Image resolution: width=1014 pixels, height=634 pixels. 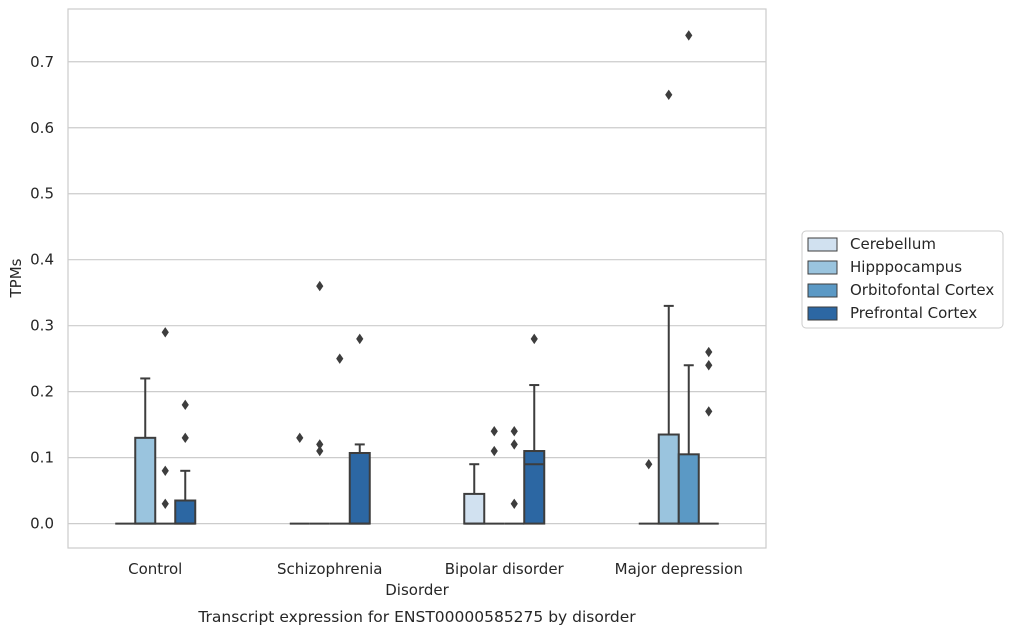 I want to click on legend-frame, so click(x=902, y=279).